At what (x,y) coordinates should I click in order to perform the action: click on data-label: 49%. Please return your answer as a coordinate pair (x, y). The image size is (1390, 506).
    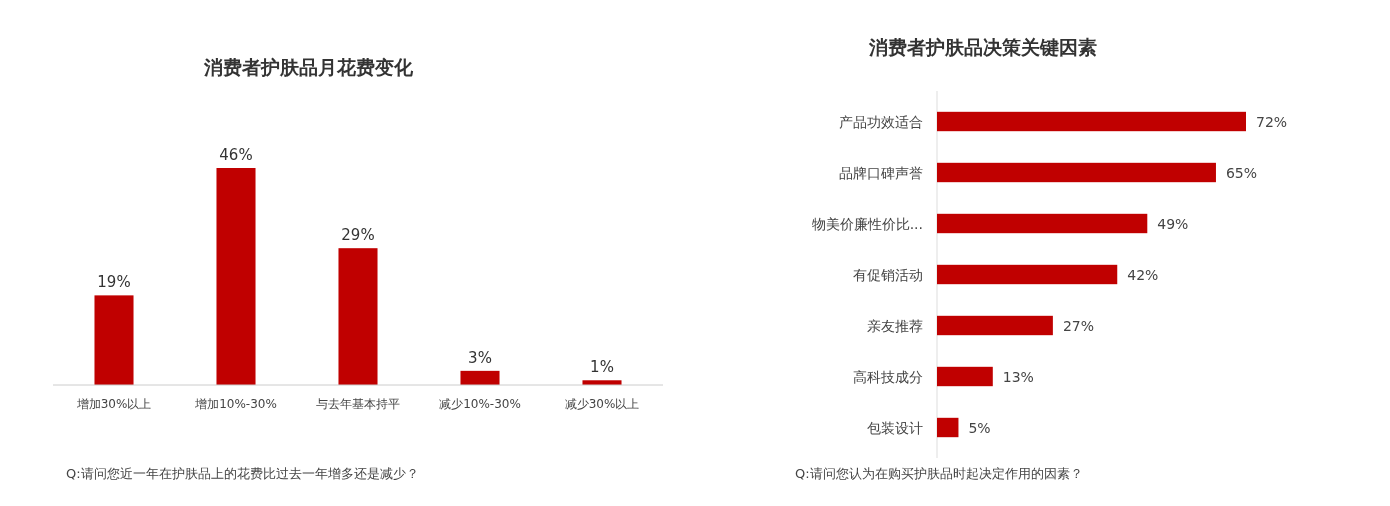
    Looking at the image, I should click on (1173, 223).